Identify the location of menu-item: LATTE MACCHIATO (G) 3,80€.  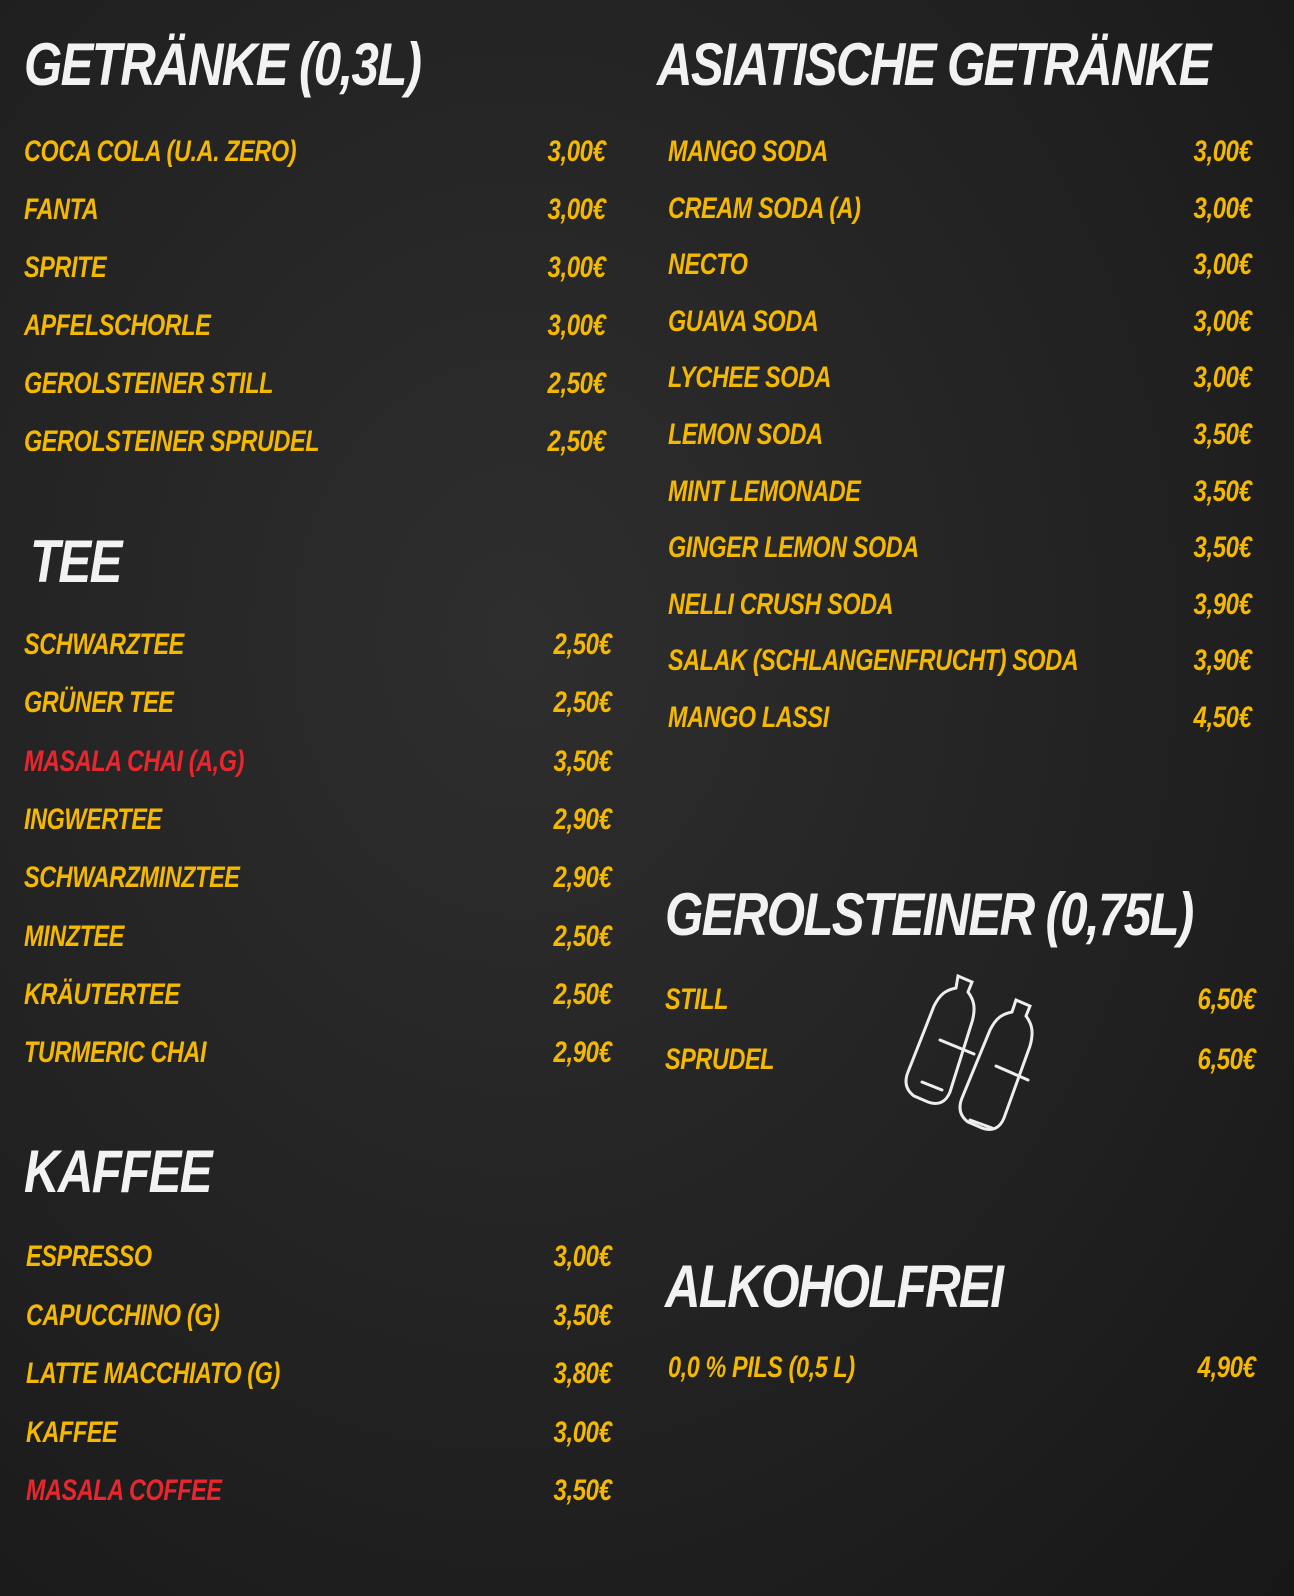
(319, 1374).